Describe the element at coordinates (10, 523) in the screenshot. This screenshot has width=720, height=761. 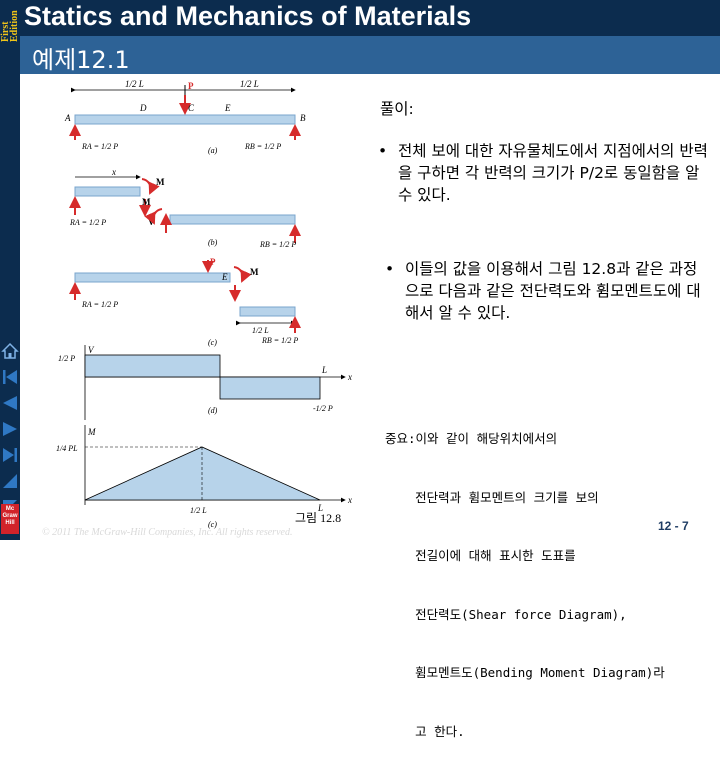
I see `publisher-line3: Hill` at that location.